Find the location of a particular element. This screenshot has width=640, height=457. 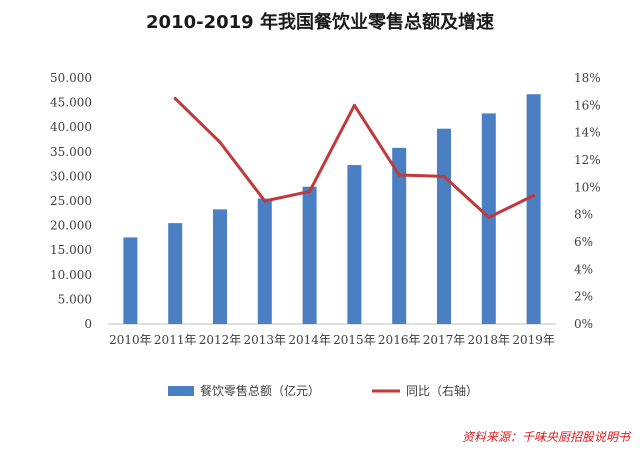

x-tick-label: 2014年 is located at coordinates (309, 340).